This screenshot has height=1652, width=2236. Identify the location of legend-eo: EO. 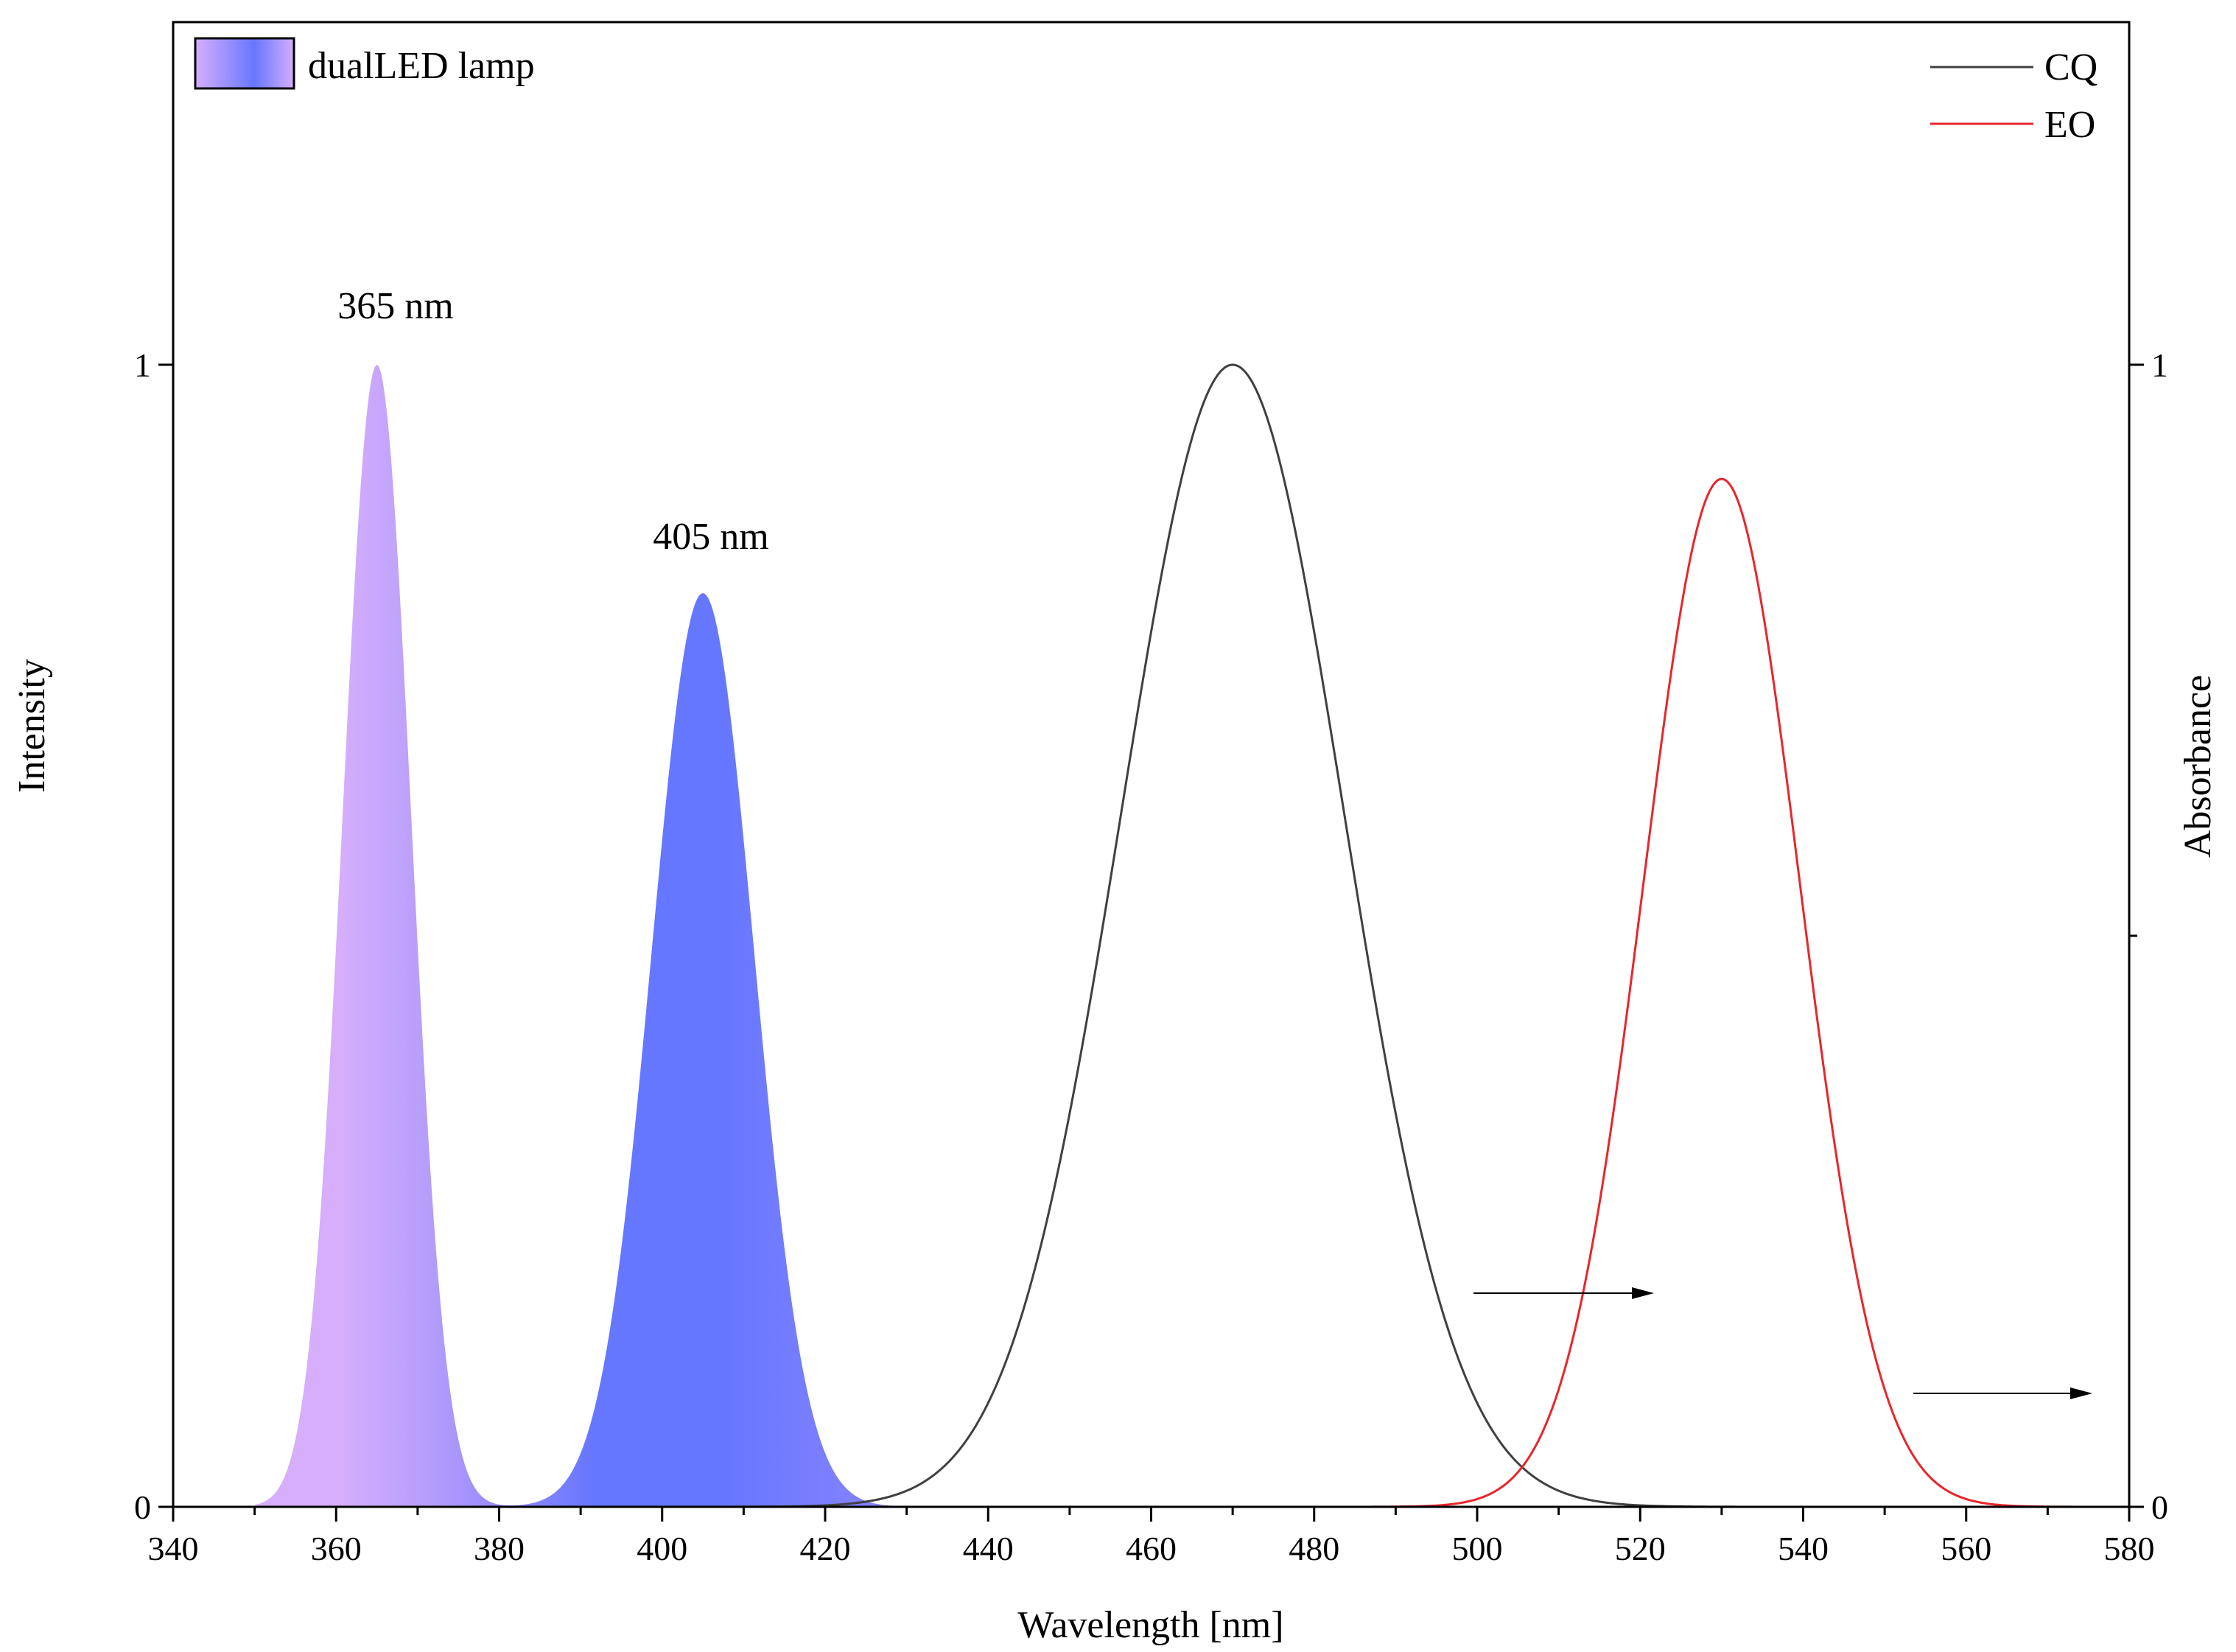
(2013, 125).